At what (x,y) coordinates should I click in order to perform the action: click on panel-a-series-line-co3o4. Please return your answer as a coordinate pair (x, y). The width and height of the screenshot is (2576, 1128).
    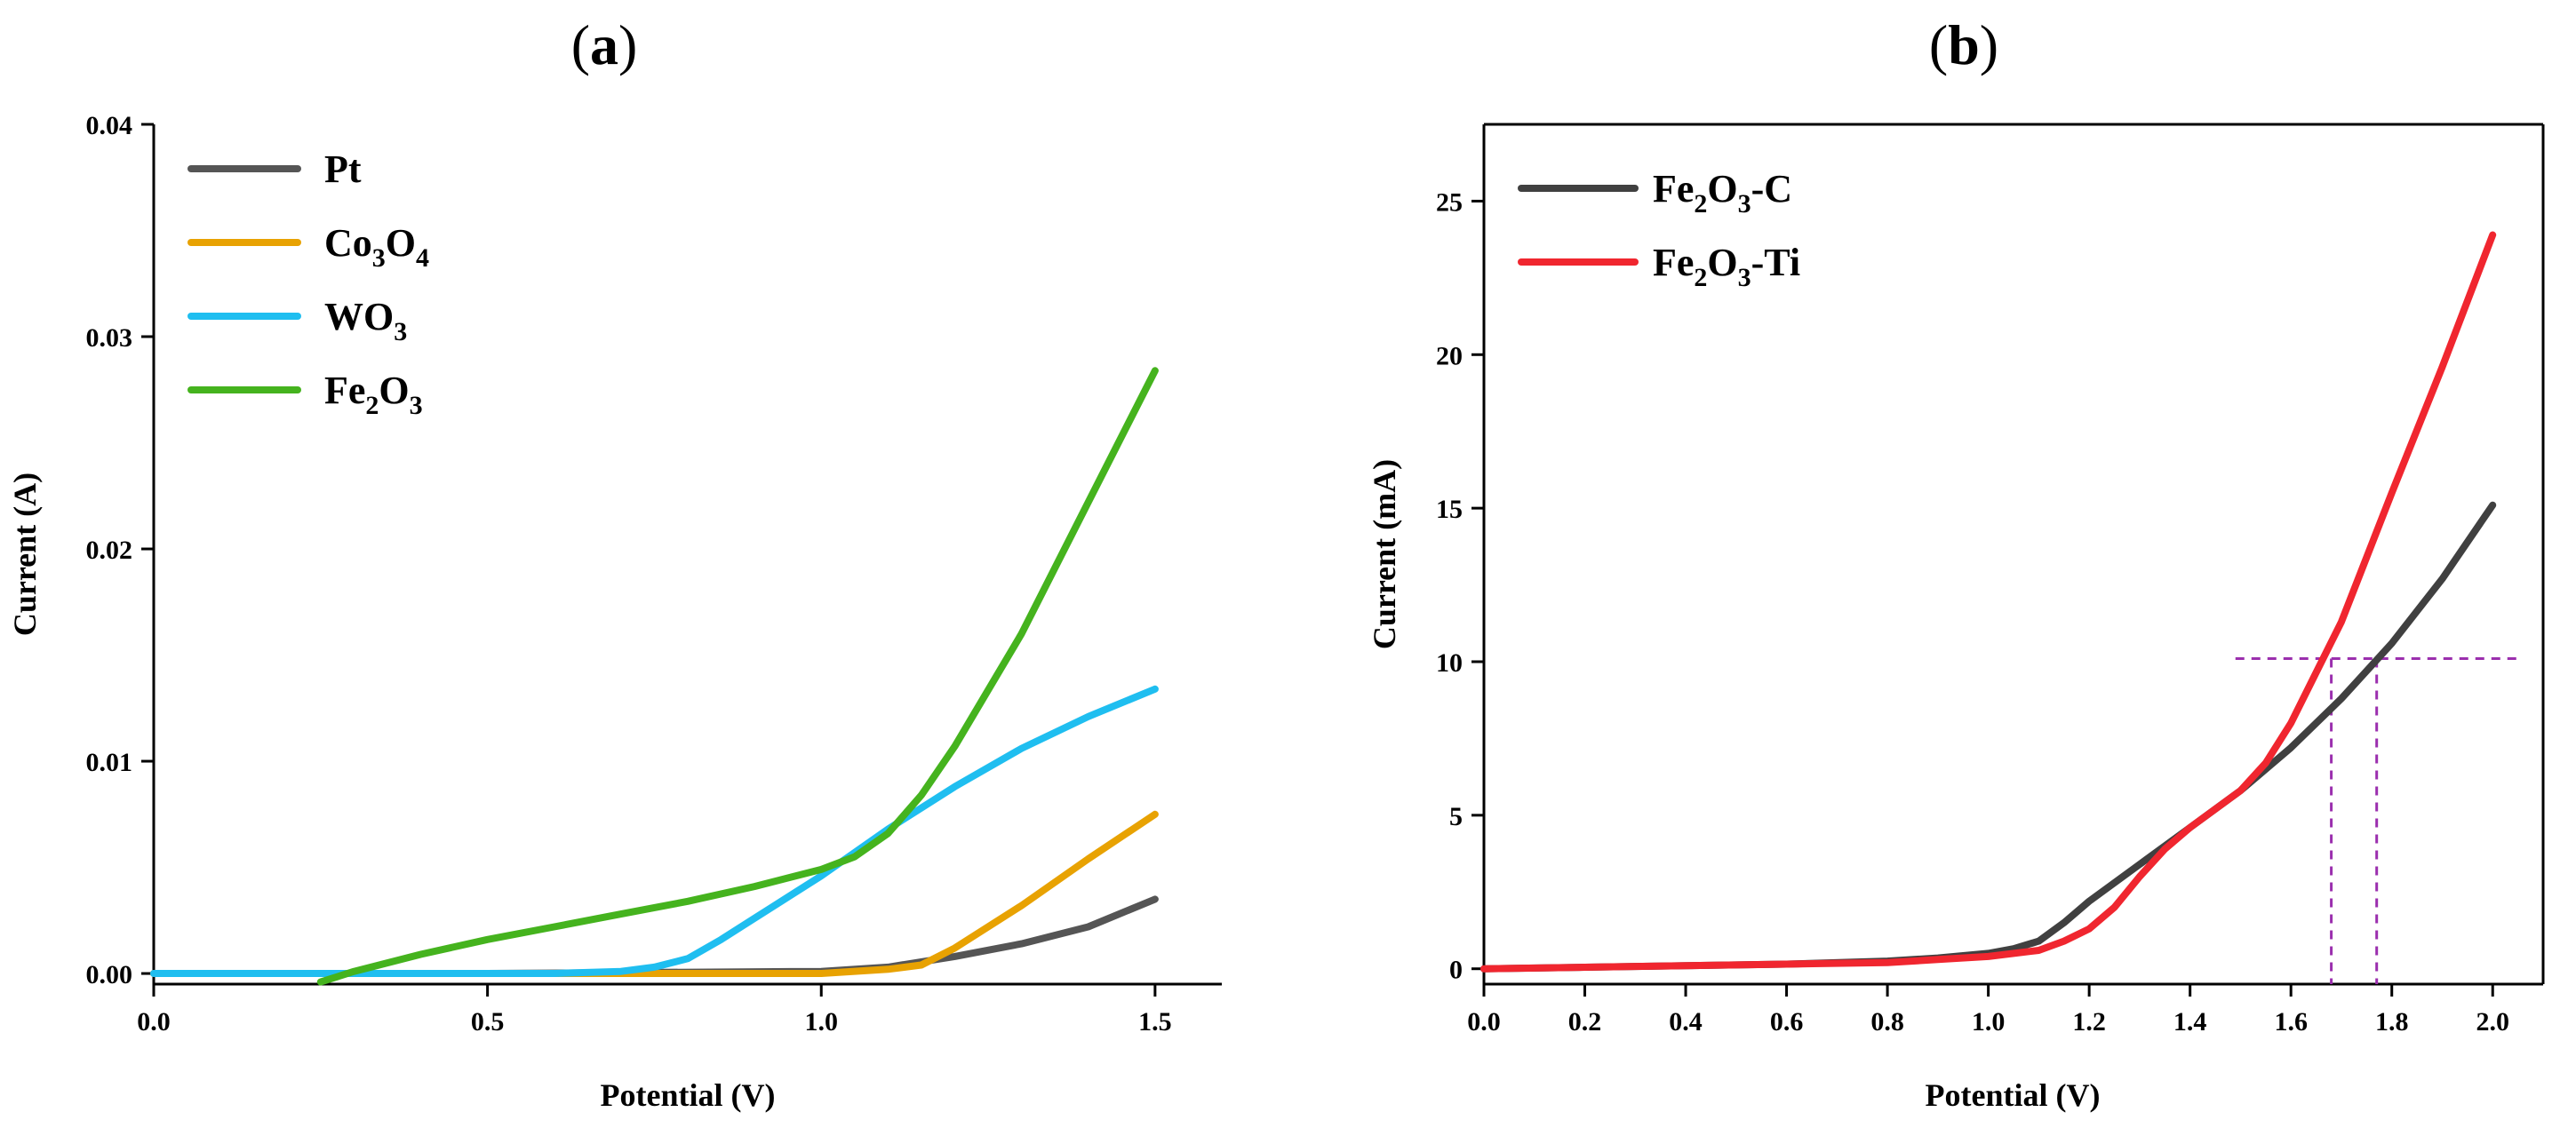
    Looking at the image, I should click on (654, 894).